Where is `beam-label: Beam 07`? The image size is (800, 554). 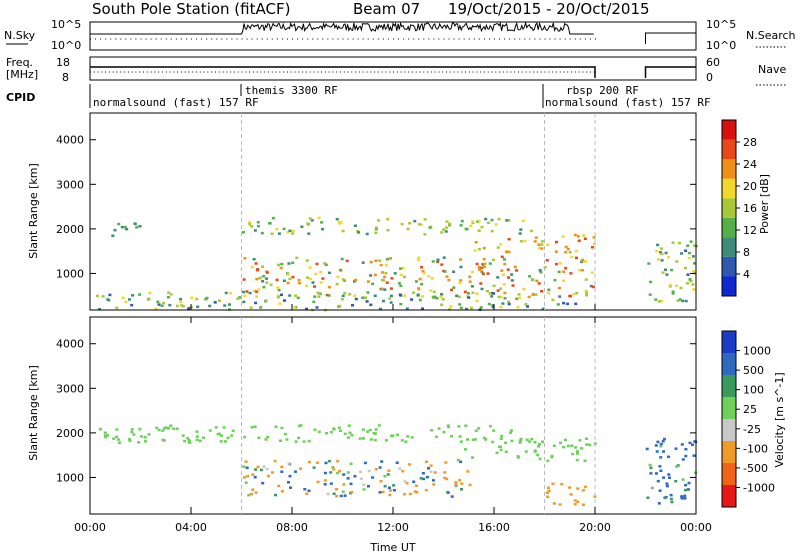 beam-label: Beam 07 is located at coordinates (386, 9).